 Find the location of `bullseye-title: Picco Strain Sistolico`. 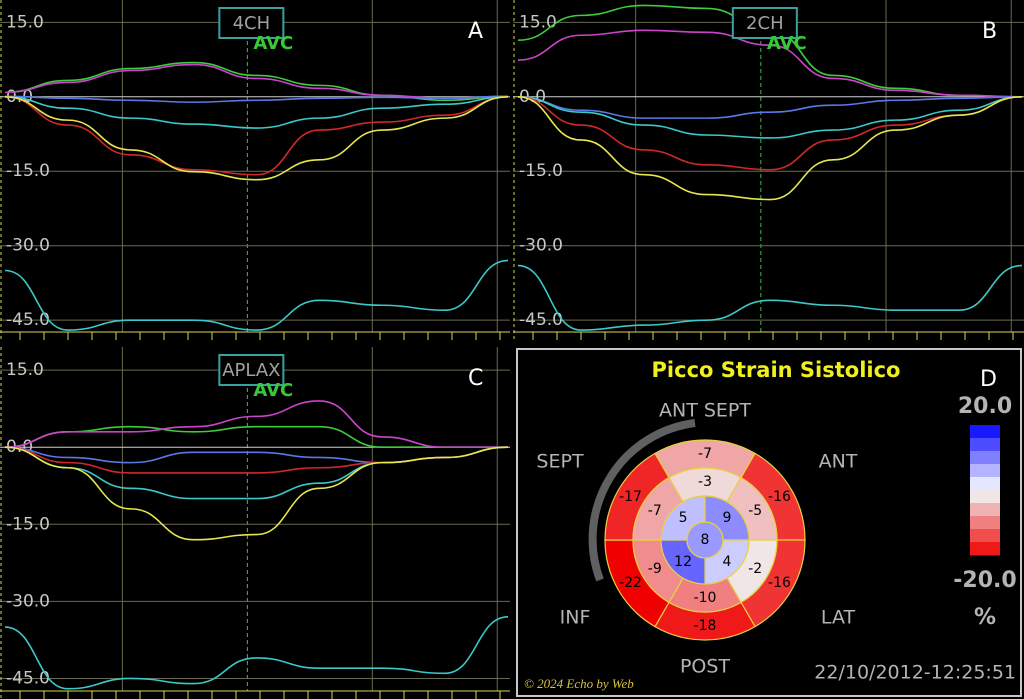

bullseye-title: Picco Strain Sistolico is located at coordinates (776, 370).